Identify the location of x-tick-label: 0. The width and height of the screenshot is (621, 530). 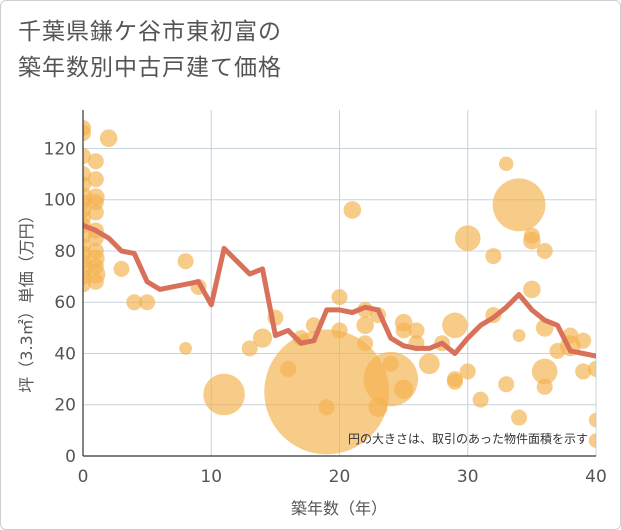
(83, 477).